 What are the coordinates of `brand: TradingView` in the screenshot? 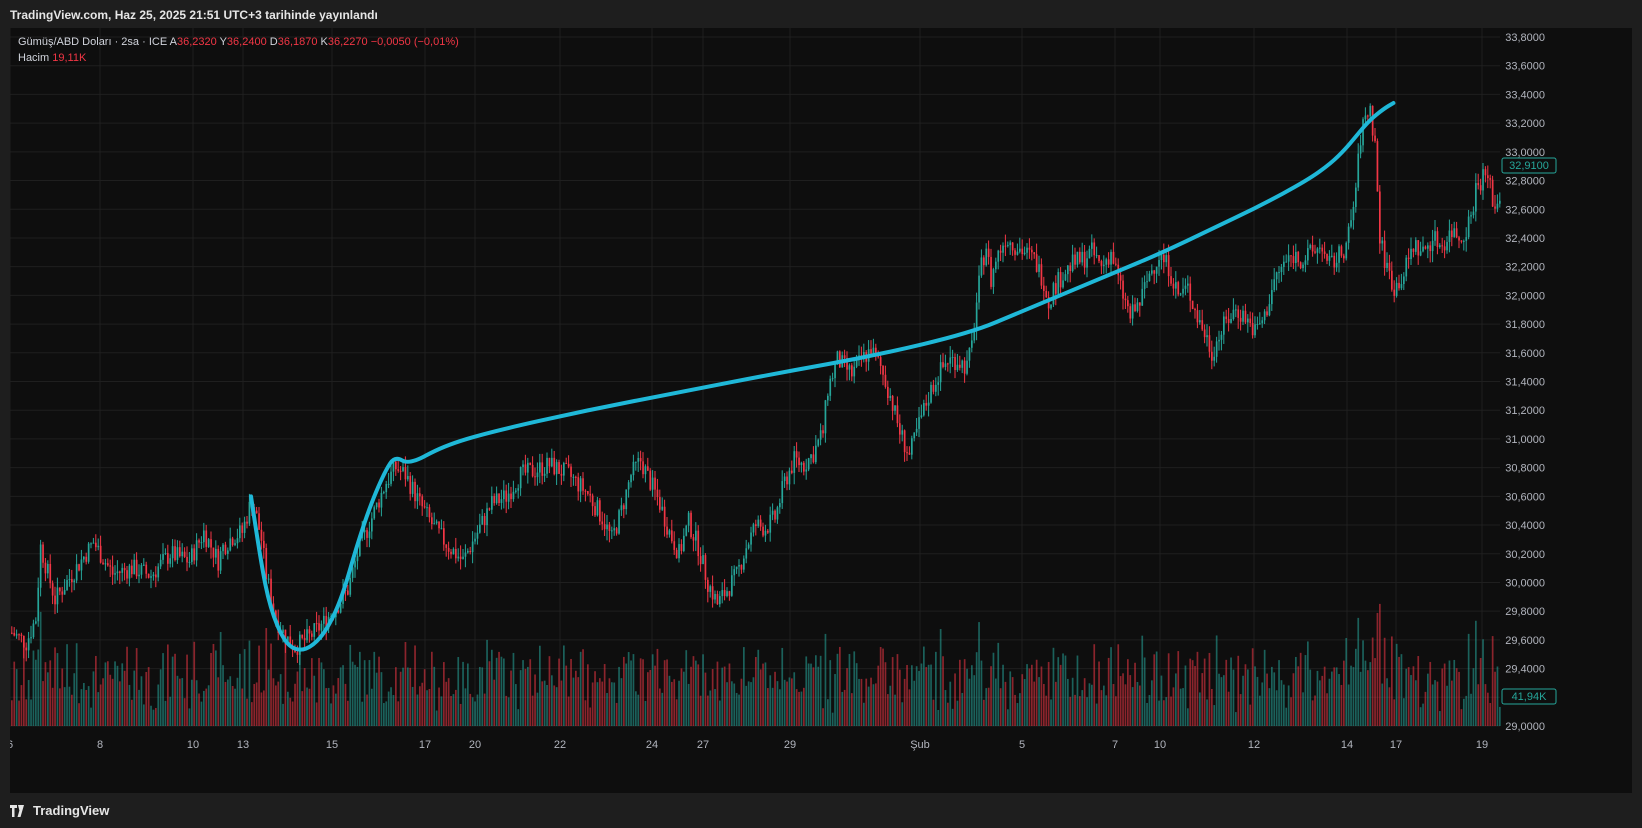 It's located at (59, 810).